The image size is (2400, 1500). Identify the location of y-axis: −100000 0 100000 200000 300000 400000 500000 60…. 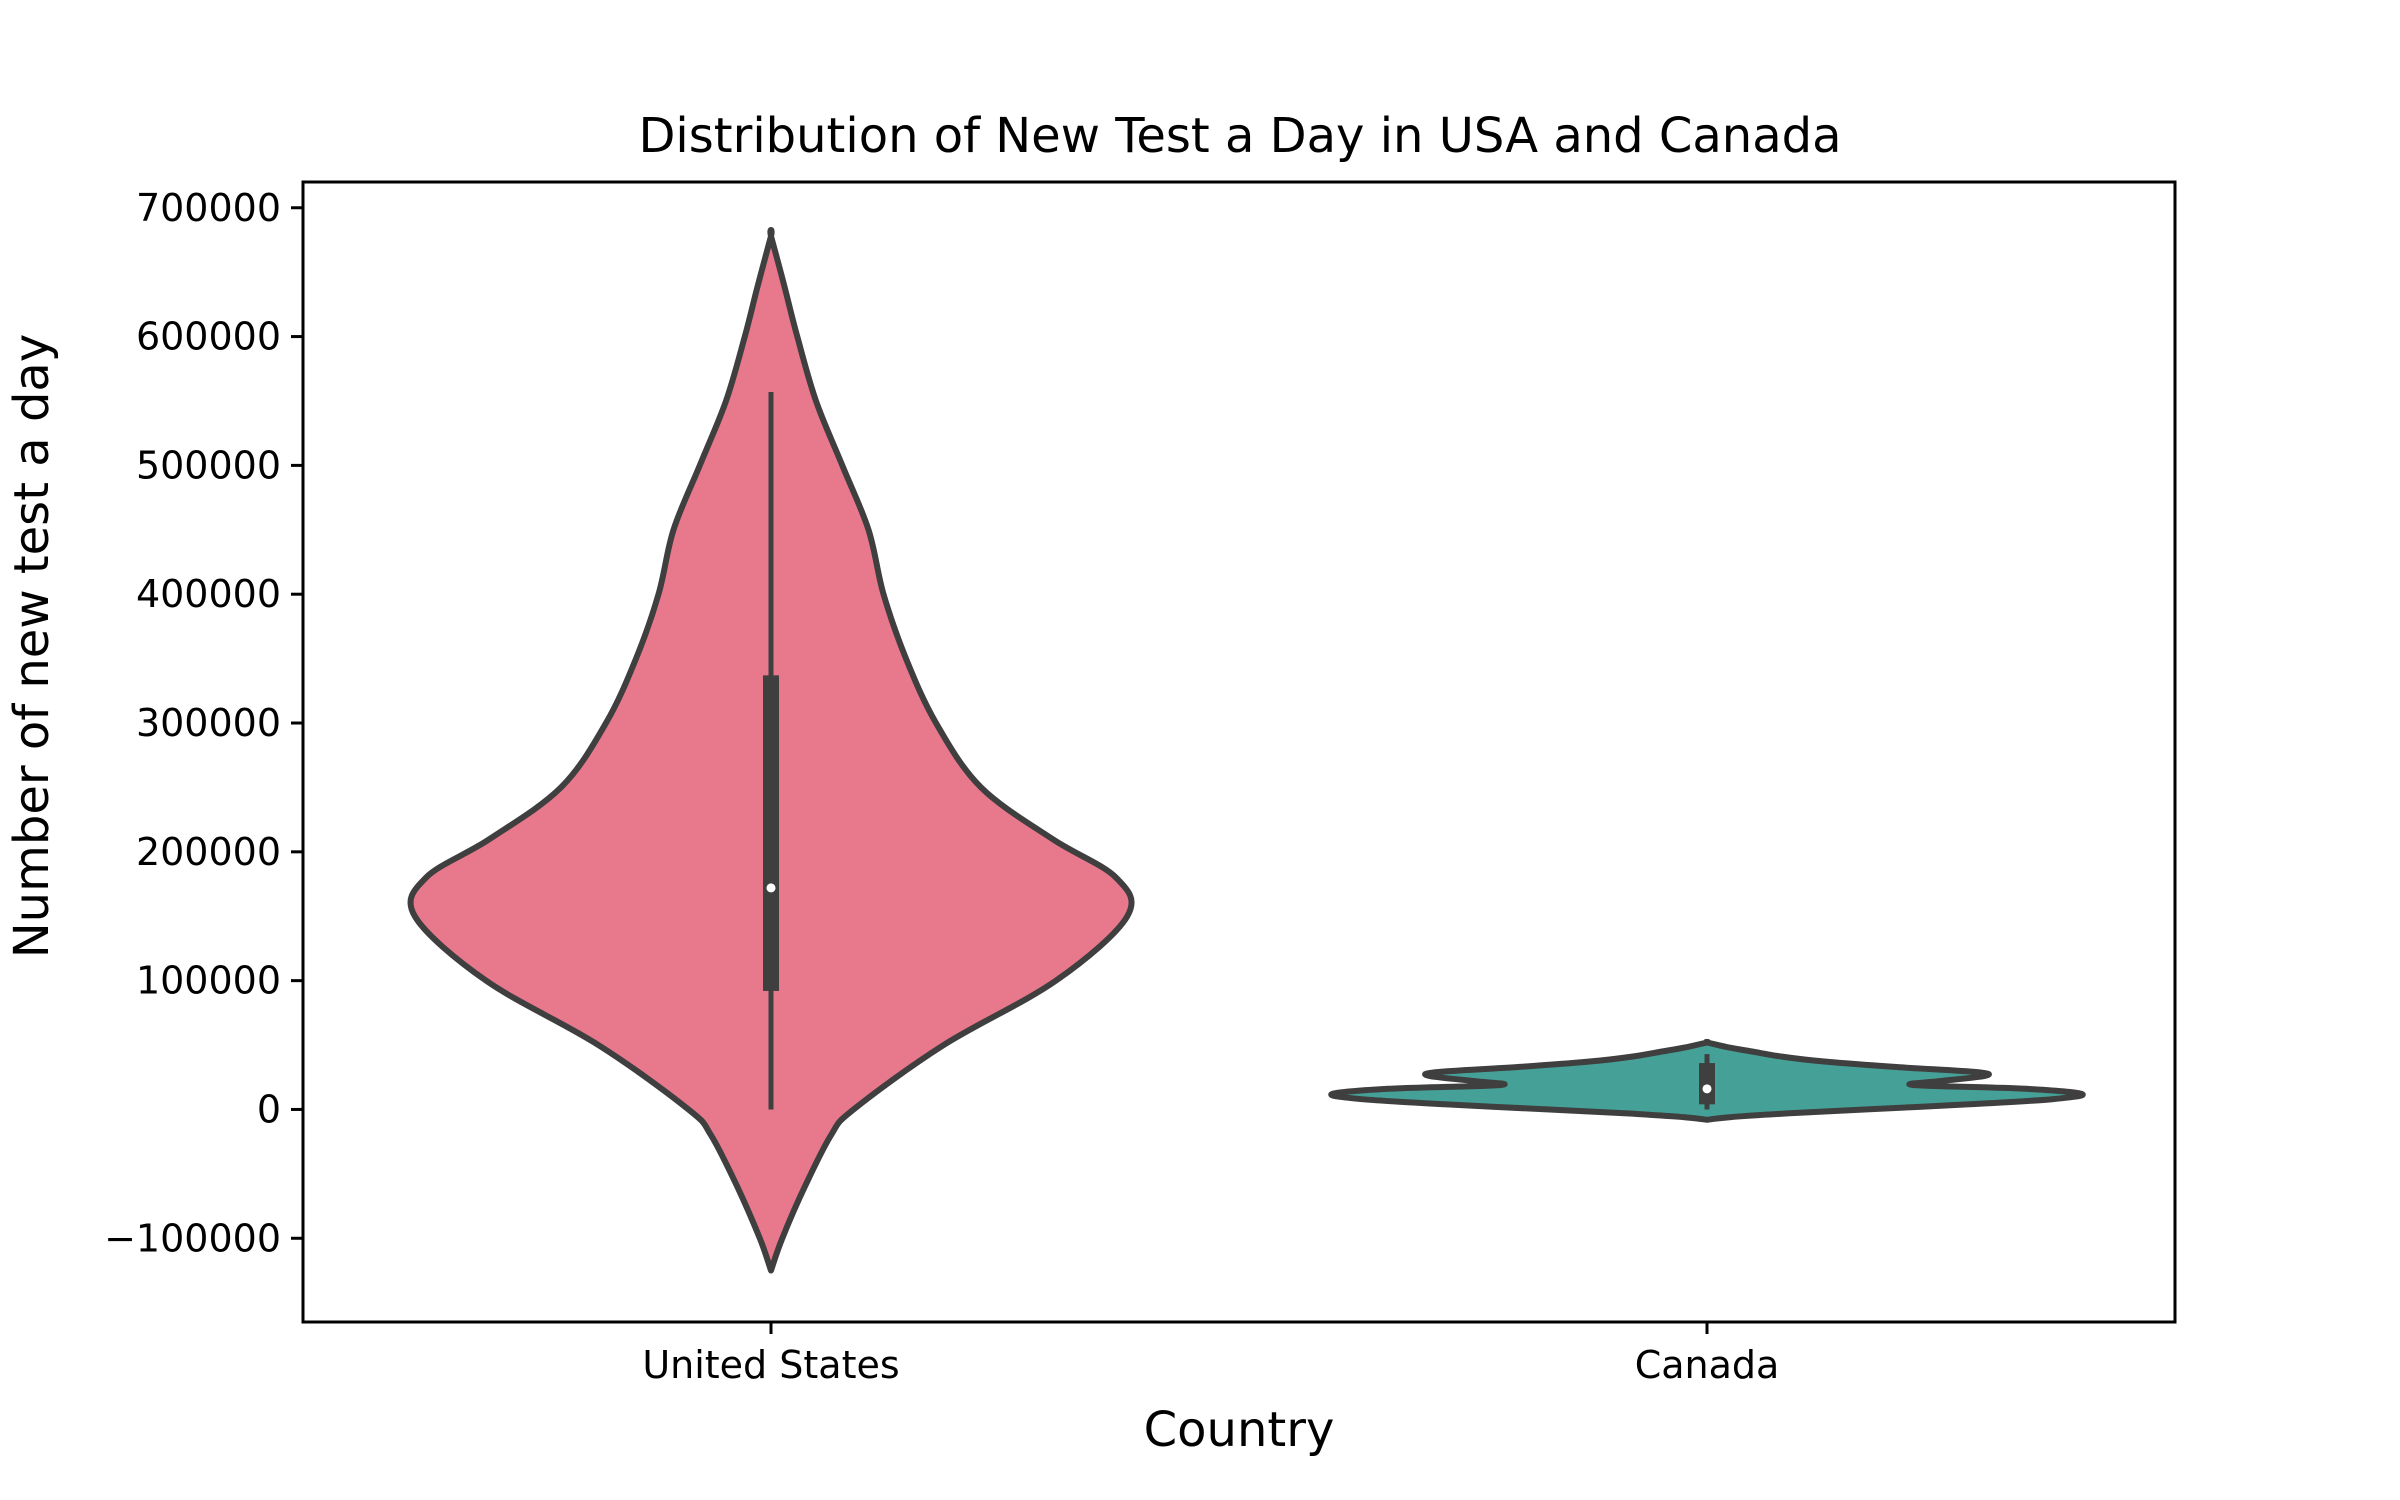
(203, 723).